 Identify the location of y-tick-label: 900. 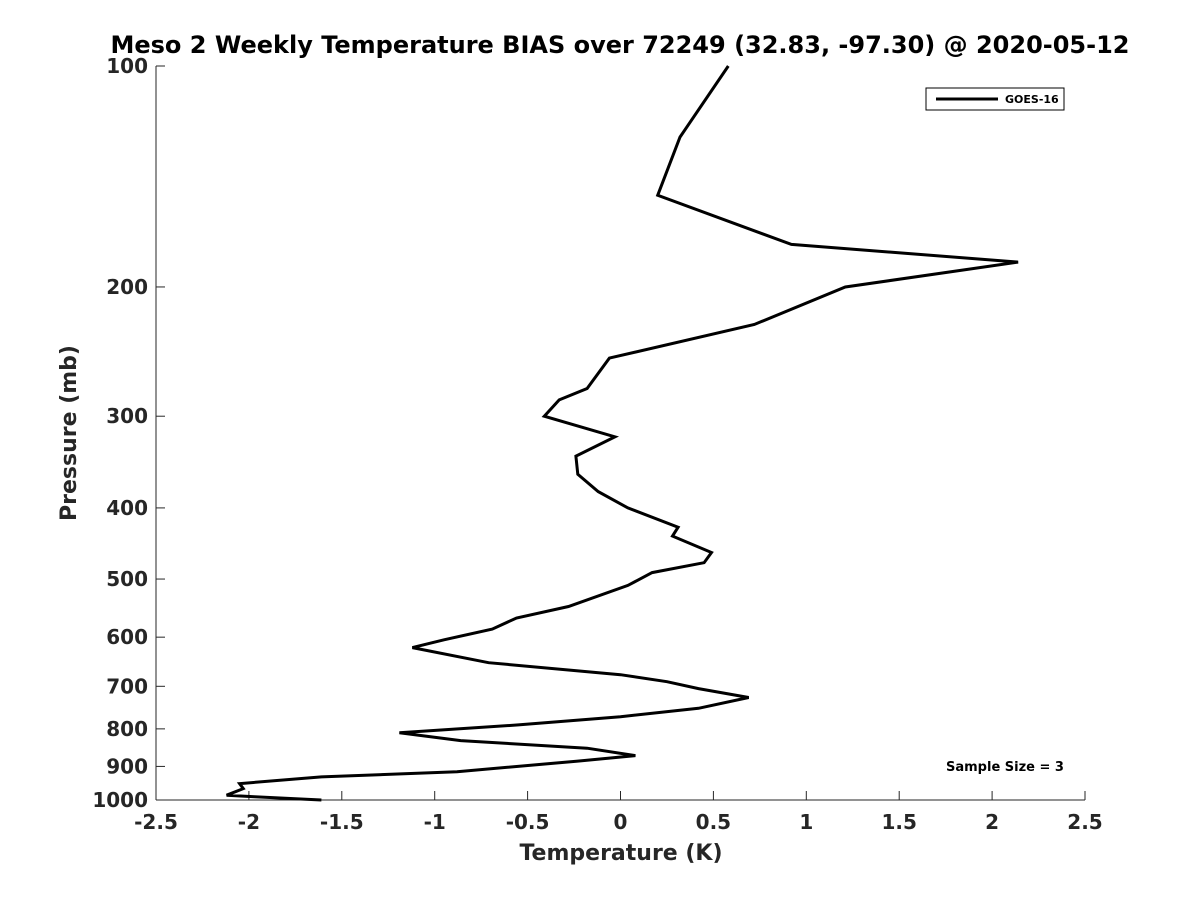
(127, 766).